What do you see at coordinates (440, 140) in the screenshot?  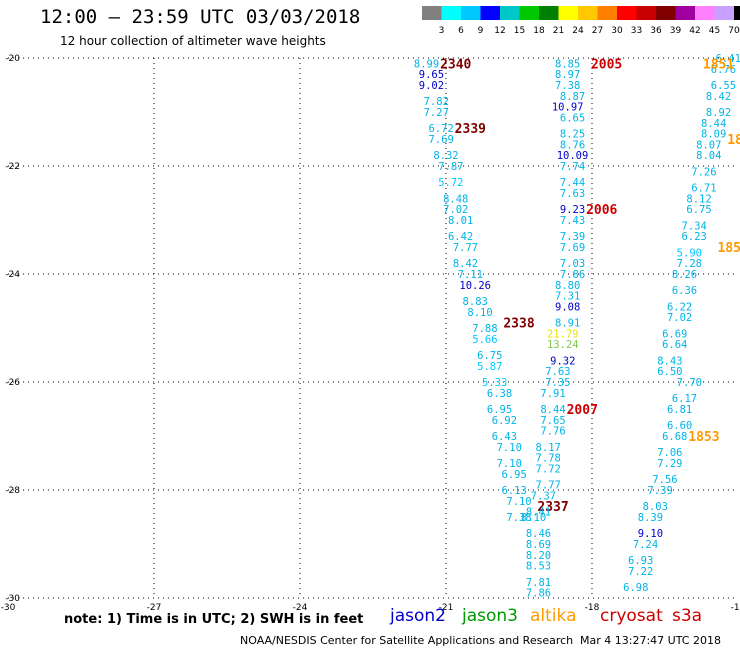 I see `swh-value-label: 7.69` at bounding box center [440, 140].